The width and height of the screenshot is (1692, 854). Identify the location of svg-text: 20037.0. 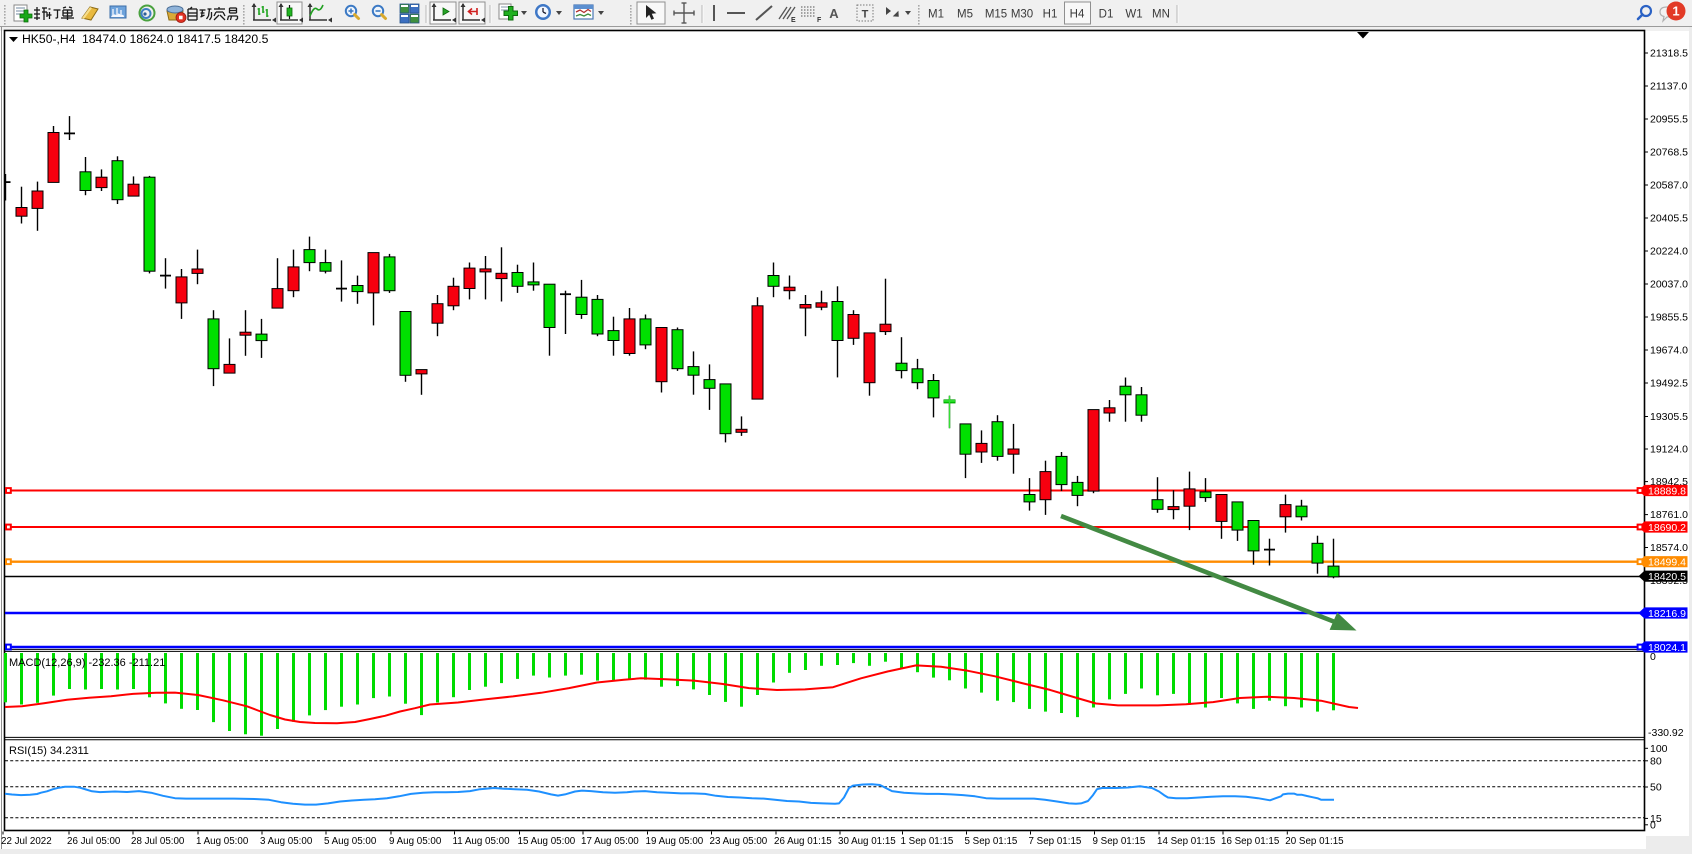
(1669, 285).